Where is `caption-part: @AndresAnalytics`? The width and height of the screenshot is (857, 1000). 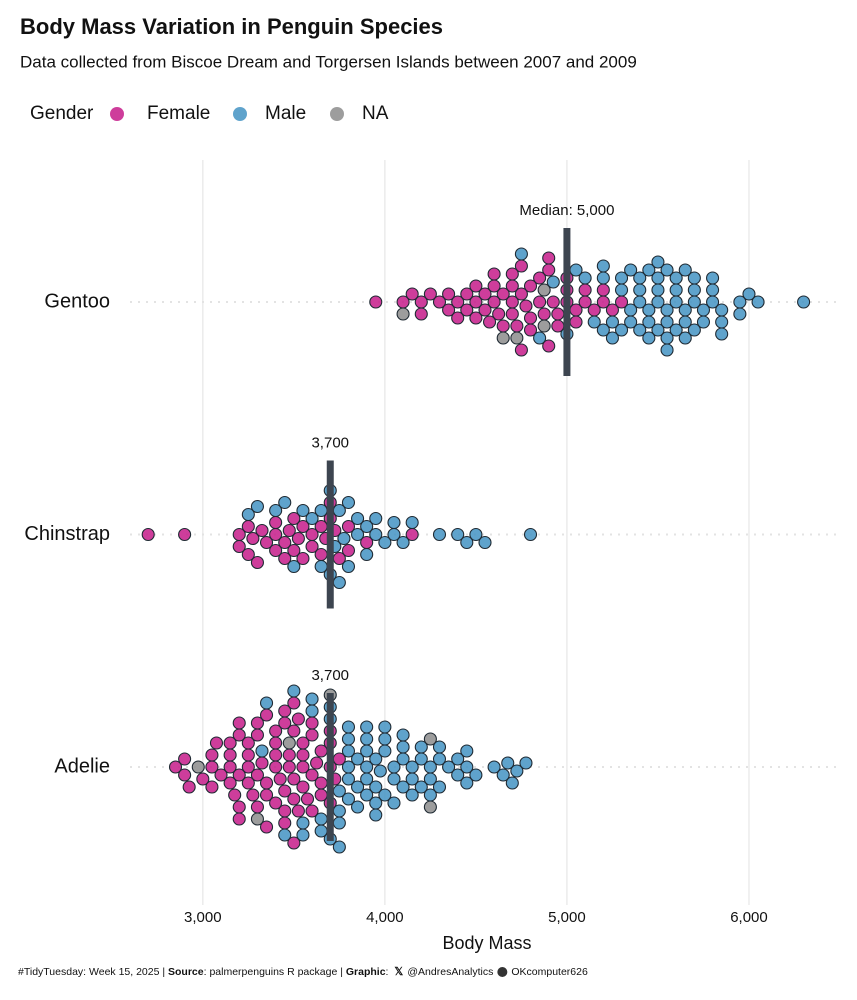 caption-part: @AndresAnalytics is located at coordinates (450, 972).